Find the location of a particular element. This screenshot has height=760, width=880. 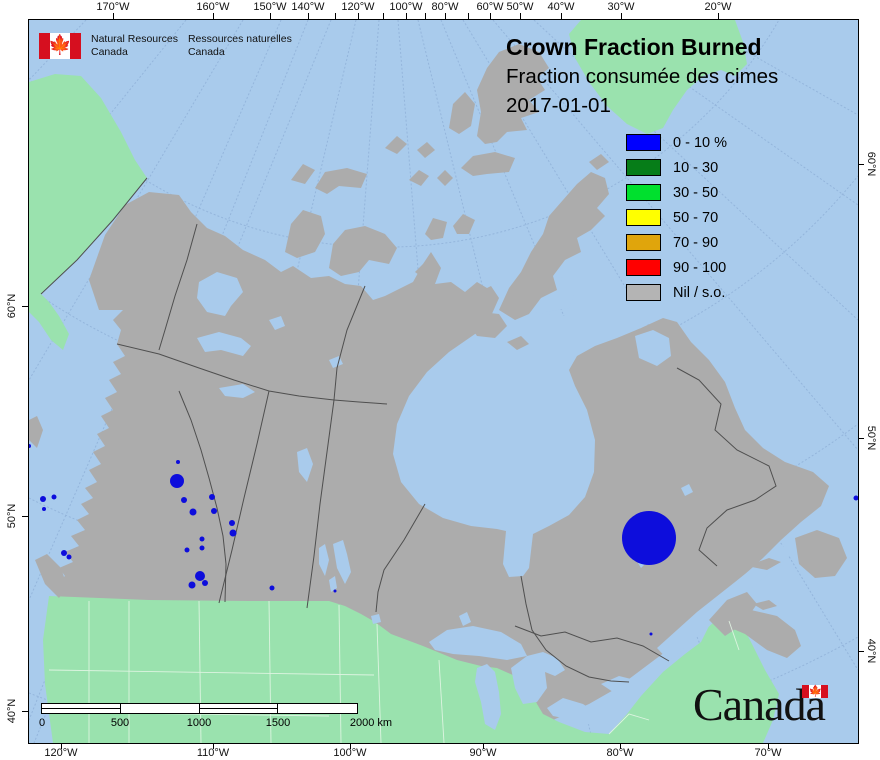

legend-label: 10 - 30 is located at coordinates (696, 167).